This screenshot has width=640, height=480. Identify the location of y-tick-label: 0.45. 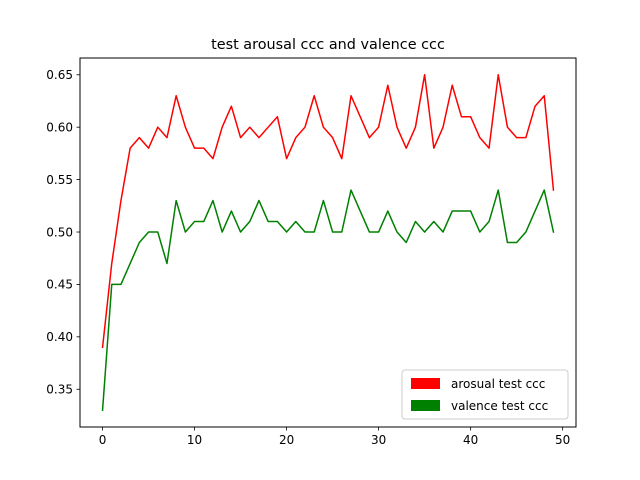
(59, 285).